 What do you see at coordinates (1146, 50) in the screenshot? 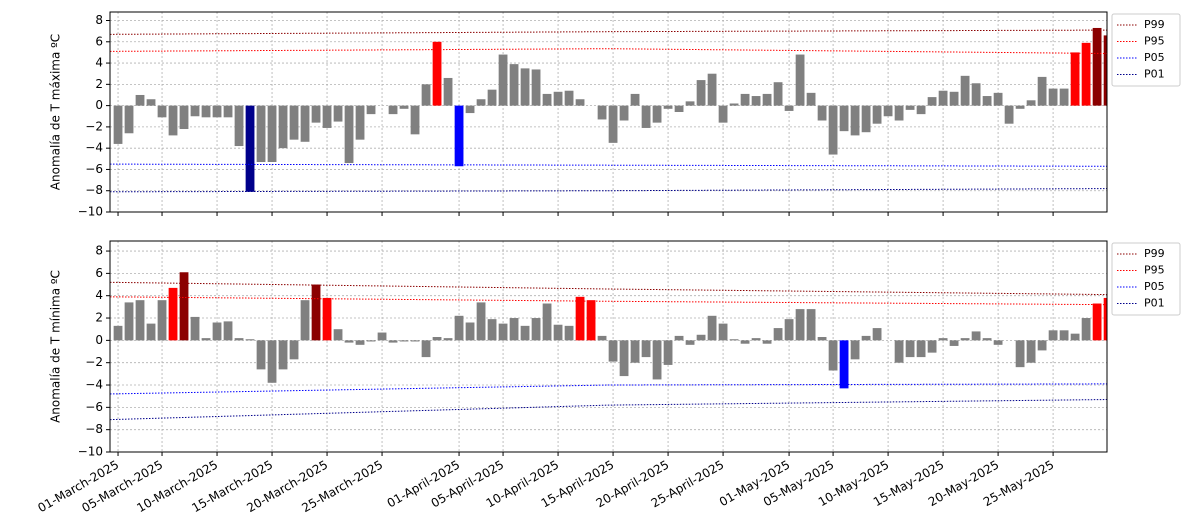
I see `legend-box` at bounding box center [1146, 50].